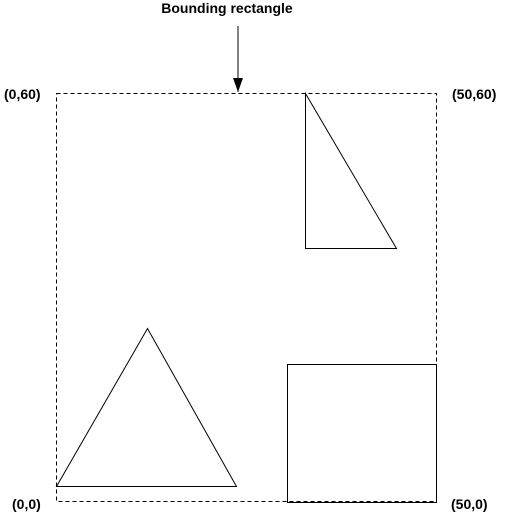 Image resolution: width=505 pixels, height=519 pixels. What do you see at coordinates (227, 8) in the screenshot?
I see `title-label: Bounding rectangle` at bounding box center [227, 8].